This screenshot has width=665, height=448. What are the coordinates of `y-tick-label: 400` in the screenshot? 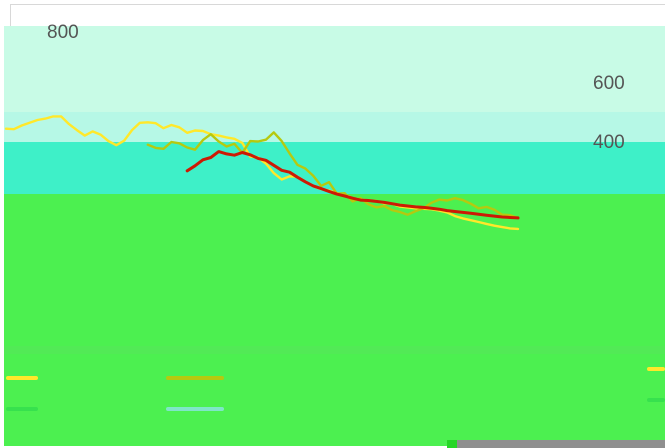 It's located at (609, 142).